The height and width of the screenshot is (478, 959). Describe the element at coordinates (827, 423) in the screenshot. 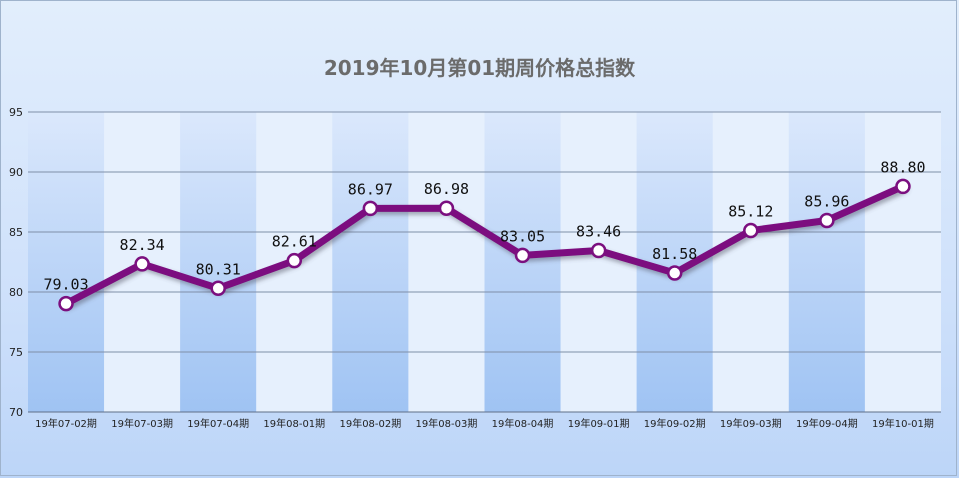

I see `x-tick-label: 19年09-04期` at that location.